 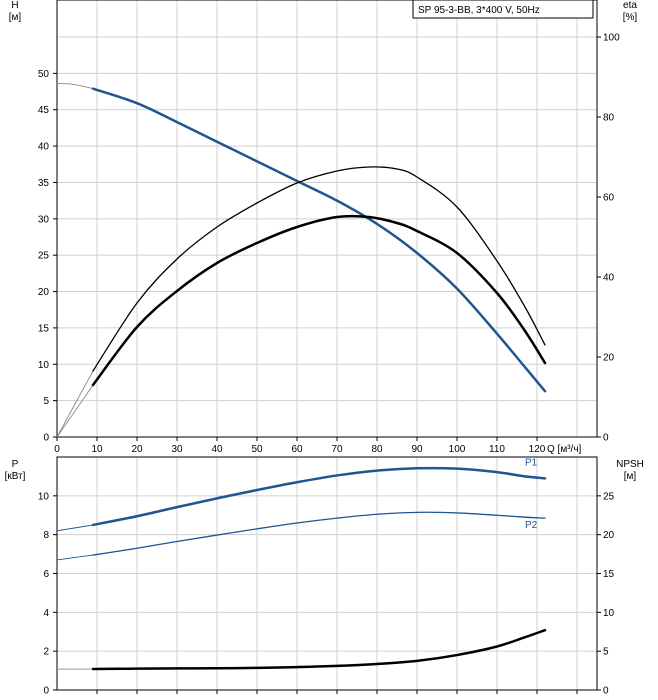 I want to click on title-box-frame, so click(x=503, y=9).